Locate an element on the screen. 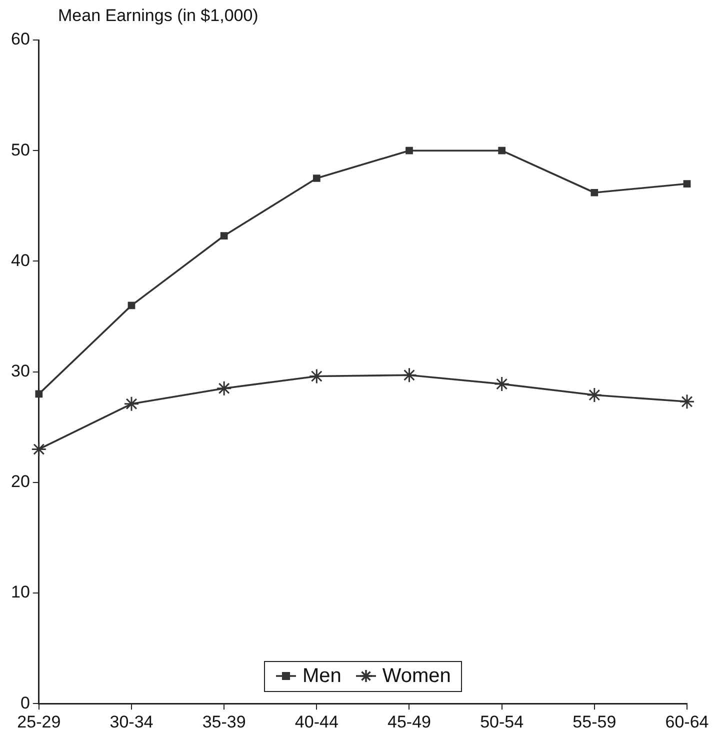 The image size is (719, 742). y-tick-label: 50 is located at coordinates (20, 150).